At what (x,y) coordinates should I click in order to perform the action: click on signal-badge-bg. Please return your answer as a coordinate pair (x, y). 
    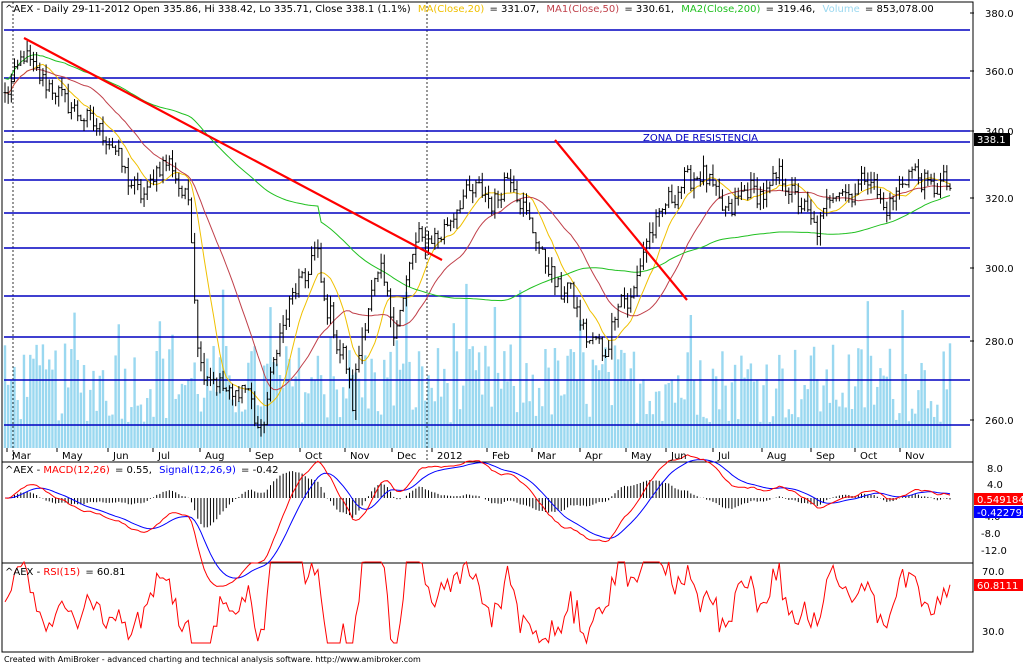
    Looking at the image, I should click on (998, 512).